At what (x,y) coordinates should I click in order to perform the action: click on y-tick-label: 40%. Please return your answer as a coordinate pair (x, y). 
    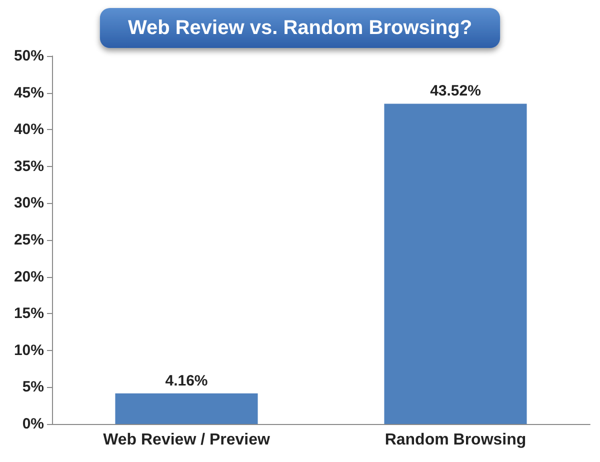
    Looking at the image, I should click on (29, 129).